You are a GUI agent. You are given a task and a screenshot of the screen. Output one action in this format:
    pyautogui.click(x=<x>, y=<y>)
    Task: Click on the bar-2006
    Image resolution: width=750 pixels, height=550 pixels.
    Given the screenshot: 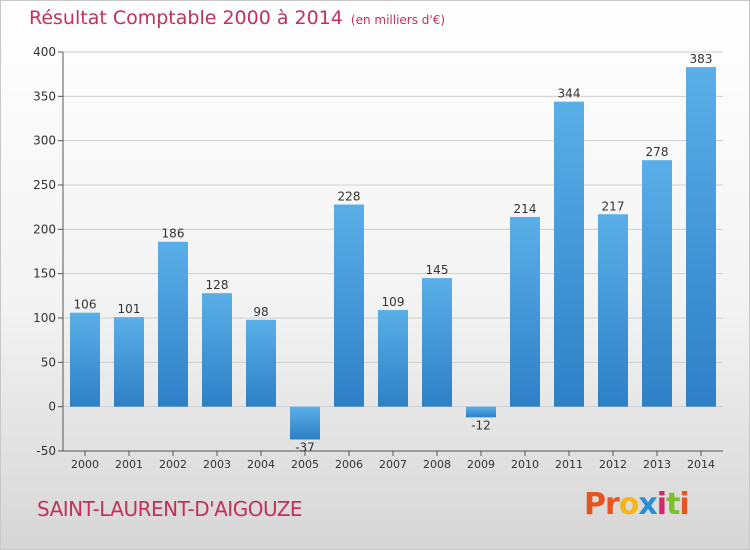 What is the action you would take?
    pyautogui.click(x=349, y=305)
    